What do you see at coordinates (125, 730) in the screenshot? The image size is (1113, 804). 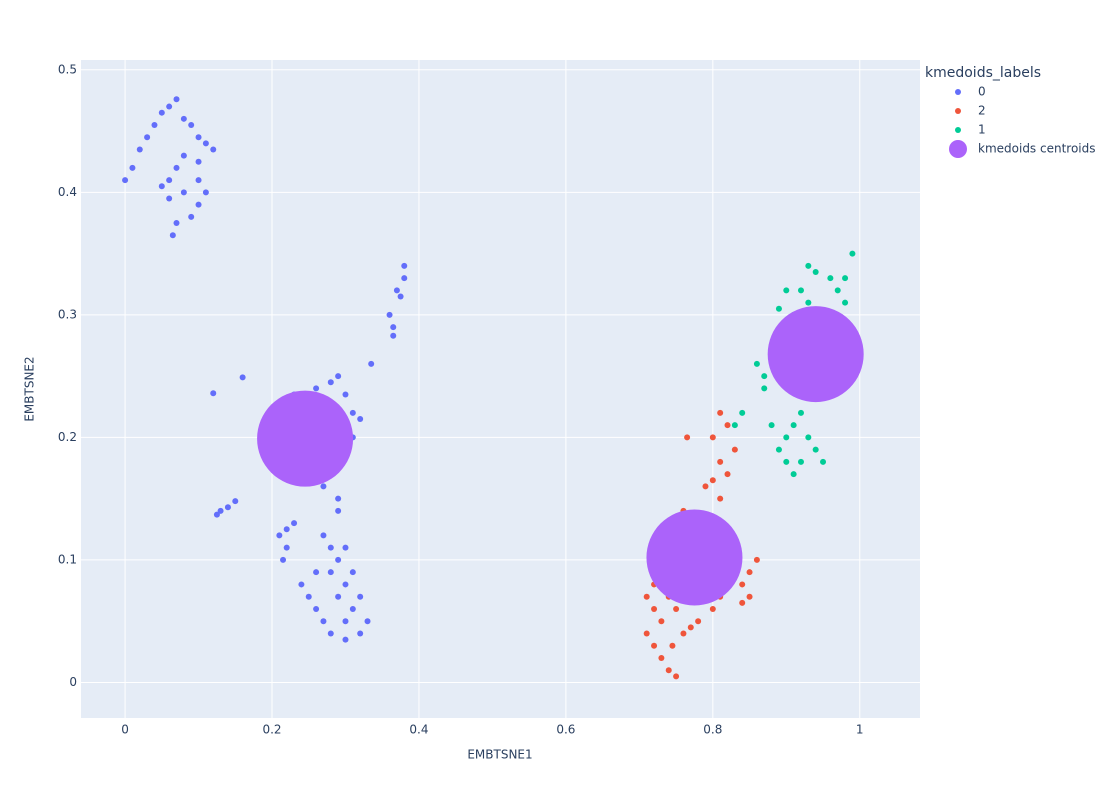 I see `x-tick-label: 0` at bounding box center [125, 730].